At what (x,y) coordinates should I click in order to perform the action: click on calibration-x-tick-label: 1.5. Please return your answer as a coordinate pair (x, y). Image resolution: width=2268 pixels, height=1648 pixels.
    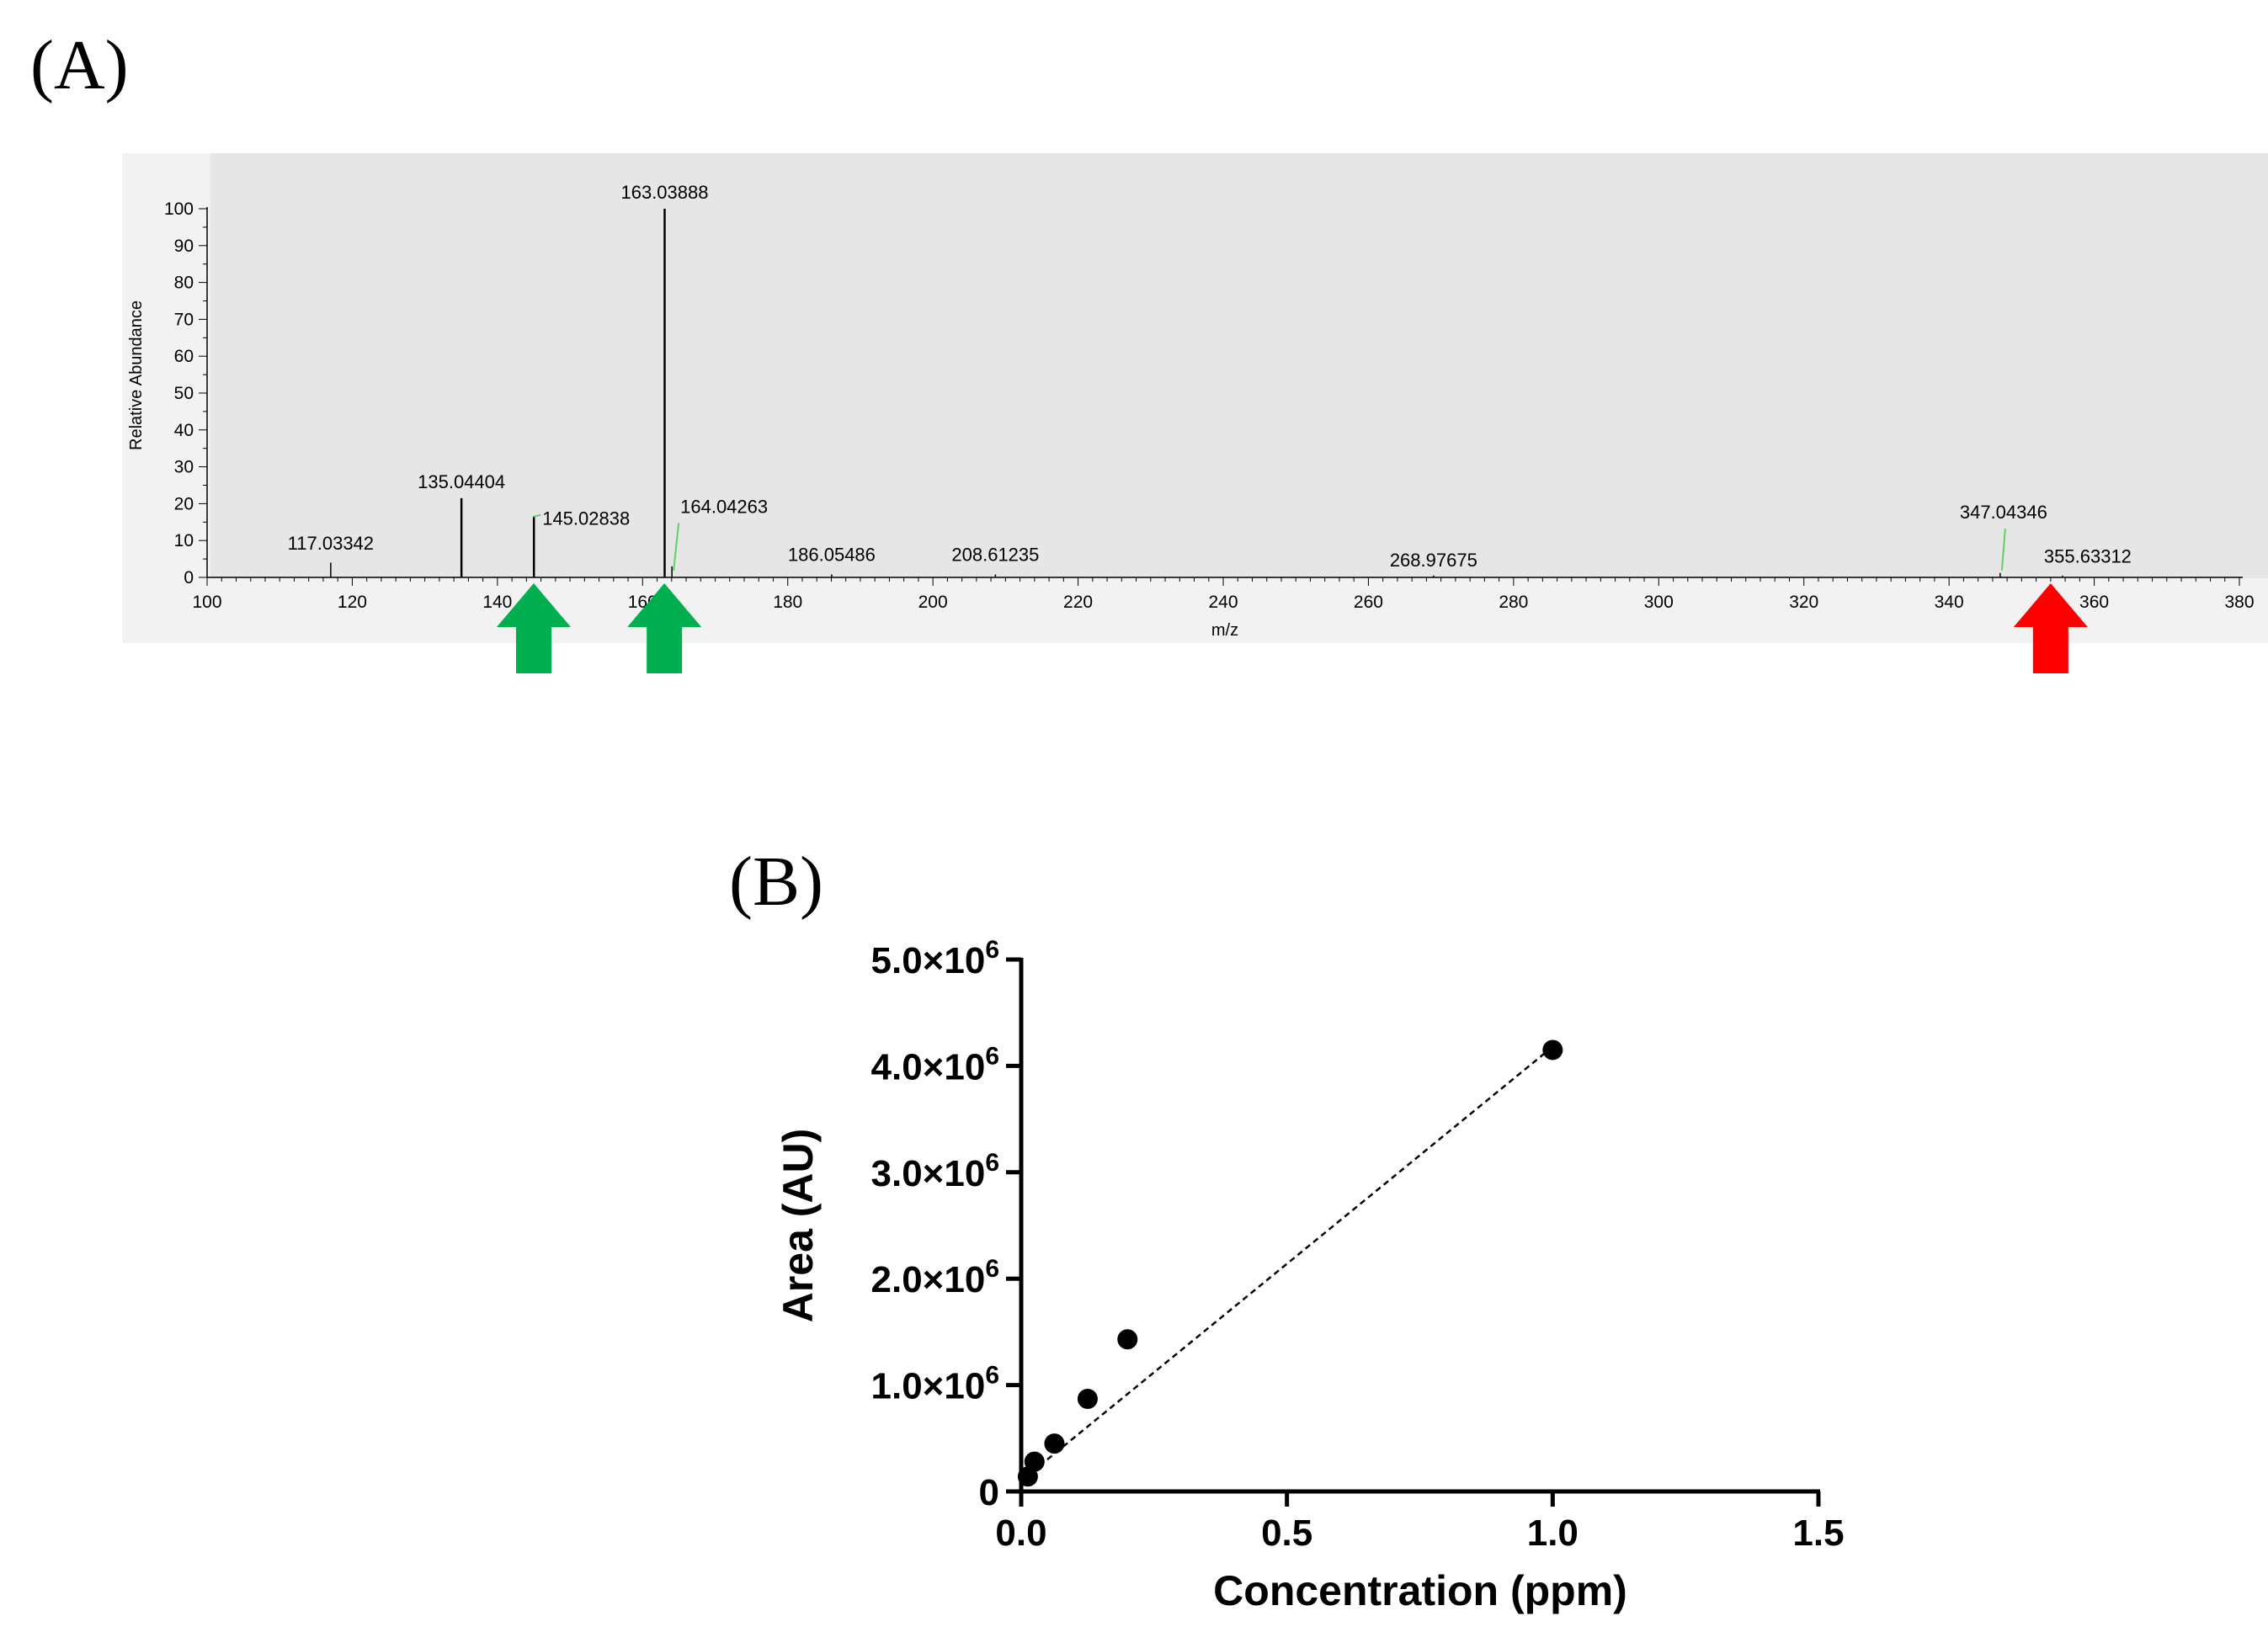
    Looking at the image, I should click on (1818, 1533).